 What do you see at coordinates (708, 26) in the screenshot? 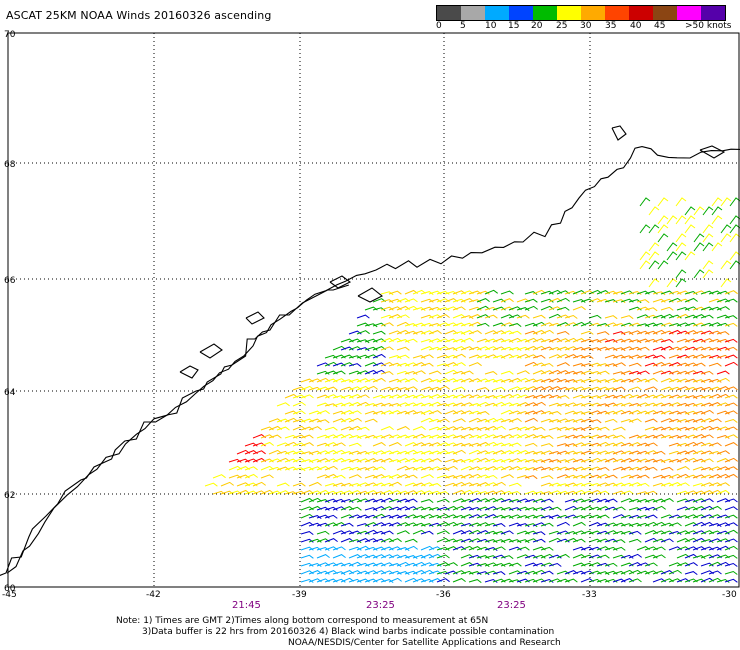
I see `colorbar-label: >50 knots` at bounding box center [708, 26].